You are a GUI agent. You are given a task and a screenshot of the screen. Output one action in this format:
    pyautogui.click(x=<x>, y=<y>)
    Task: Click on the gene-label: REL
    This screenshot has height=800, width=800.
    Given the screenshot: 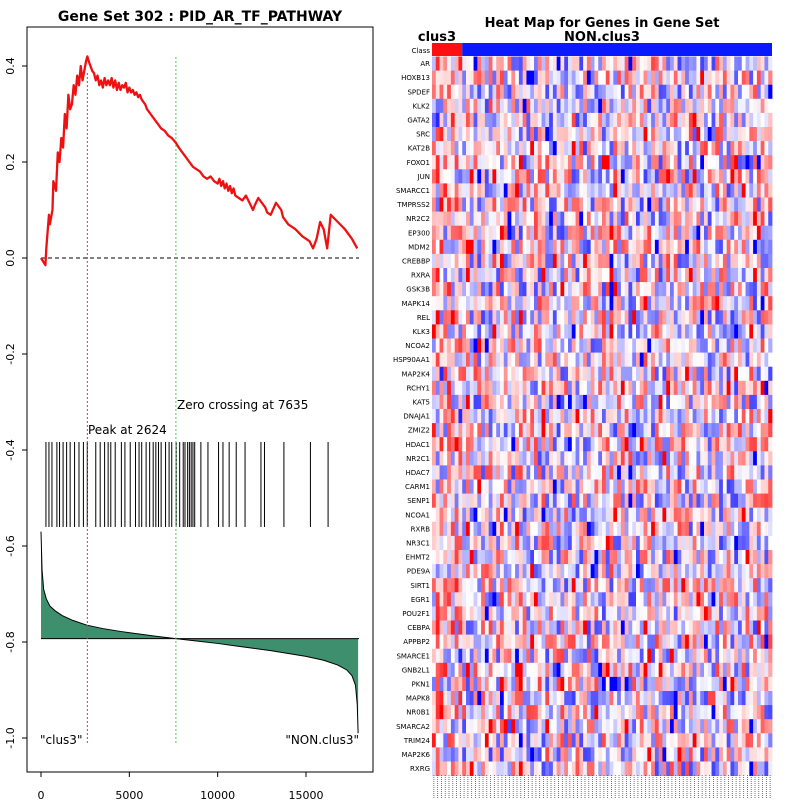 What is the action you would take?
    pyautogui.click(x=423, y=318)
    